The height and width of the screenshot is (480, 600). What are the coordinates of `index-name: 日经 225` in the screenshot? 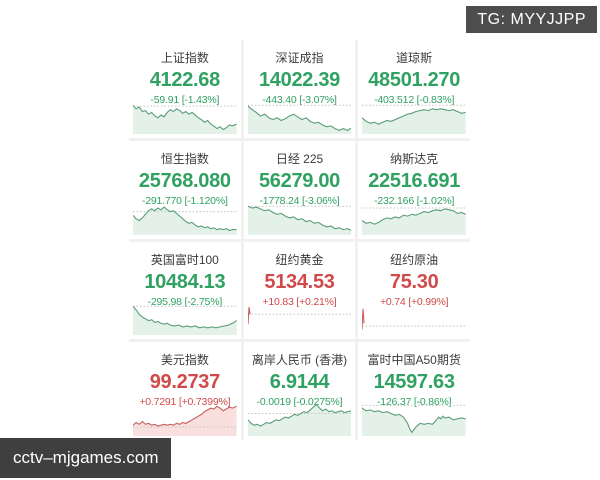 It's located at (299, 158).